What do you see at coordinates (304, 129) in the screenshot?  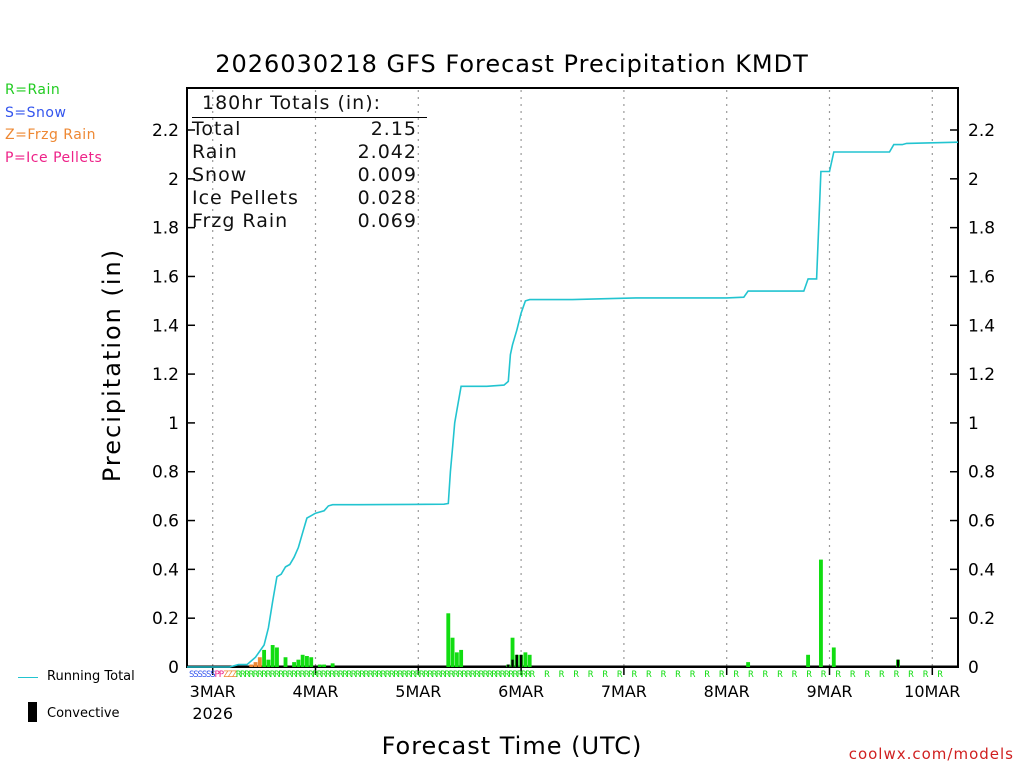 I see `totals-row-total: Total 2.15` at bounding box center [304, 129].